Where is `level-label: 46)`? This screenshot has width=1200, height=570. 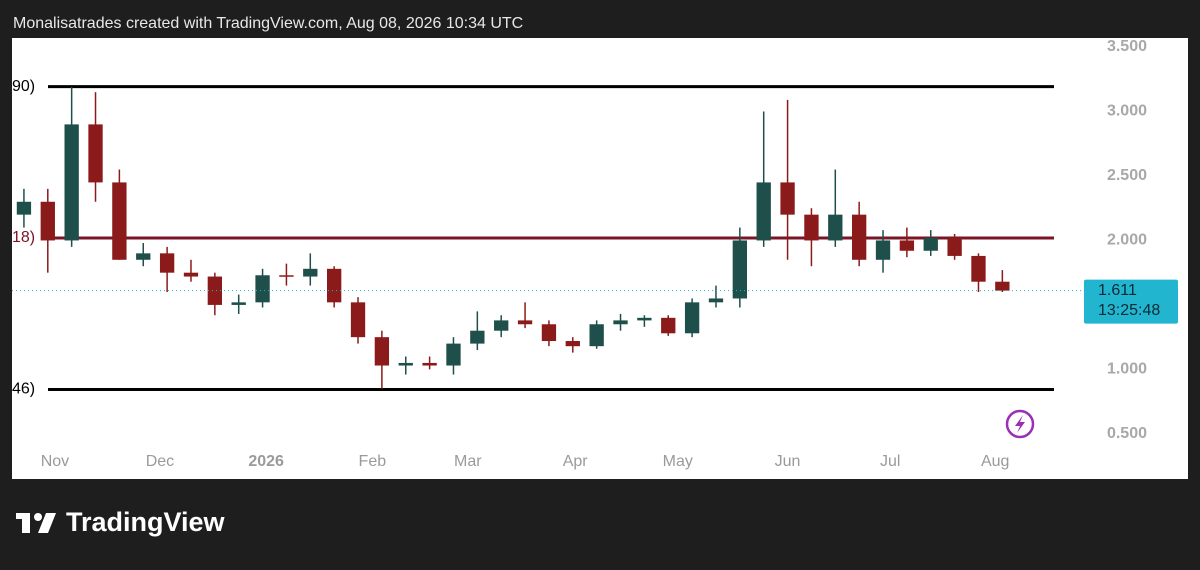
level-label: 46) is located at coordinates (23, 389).